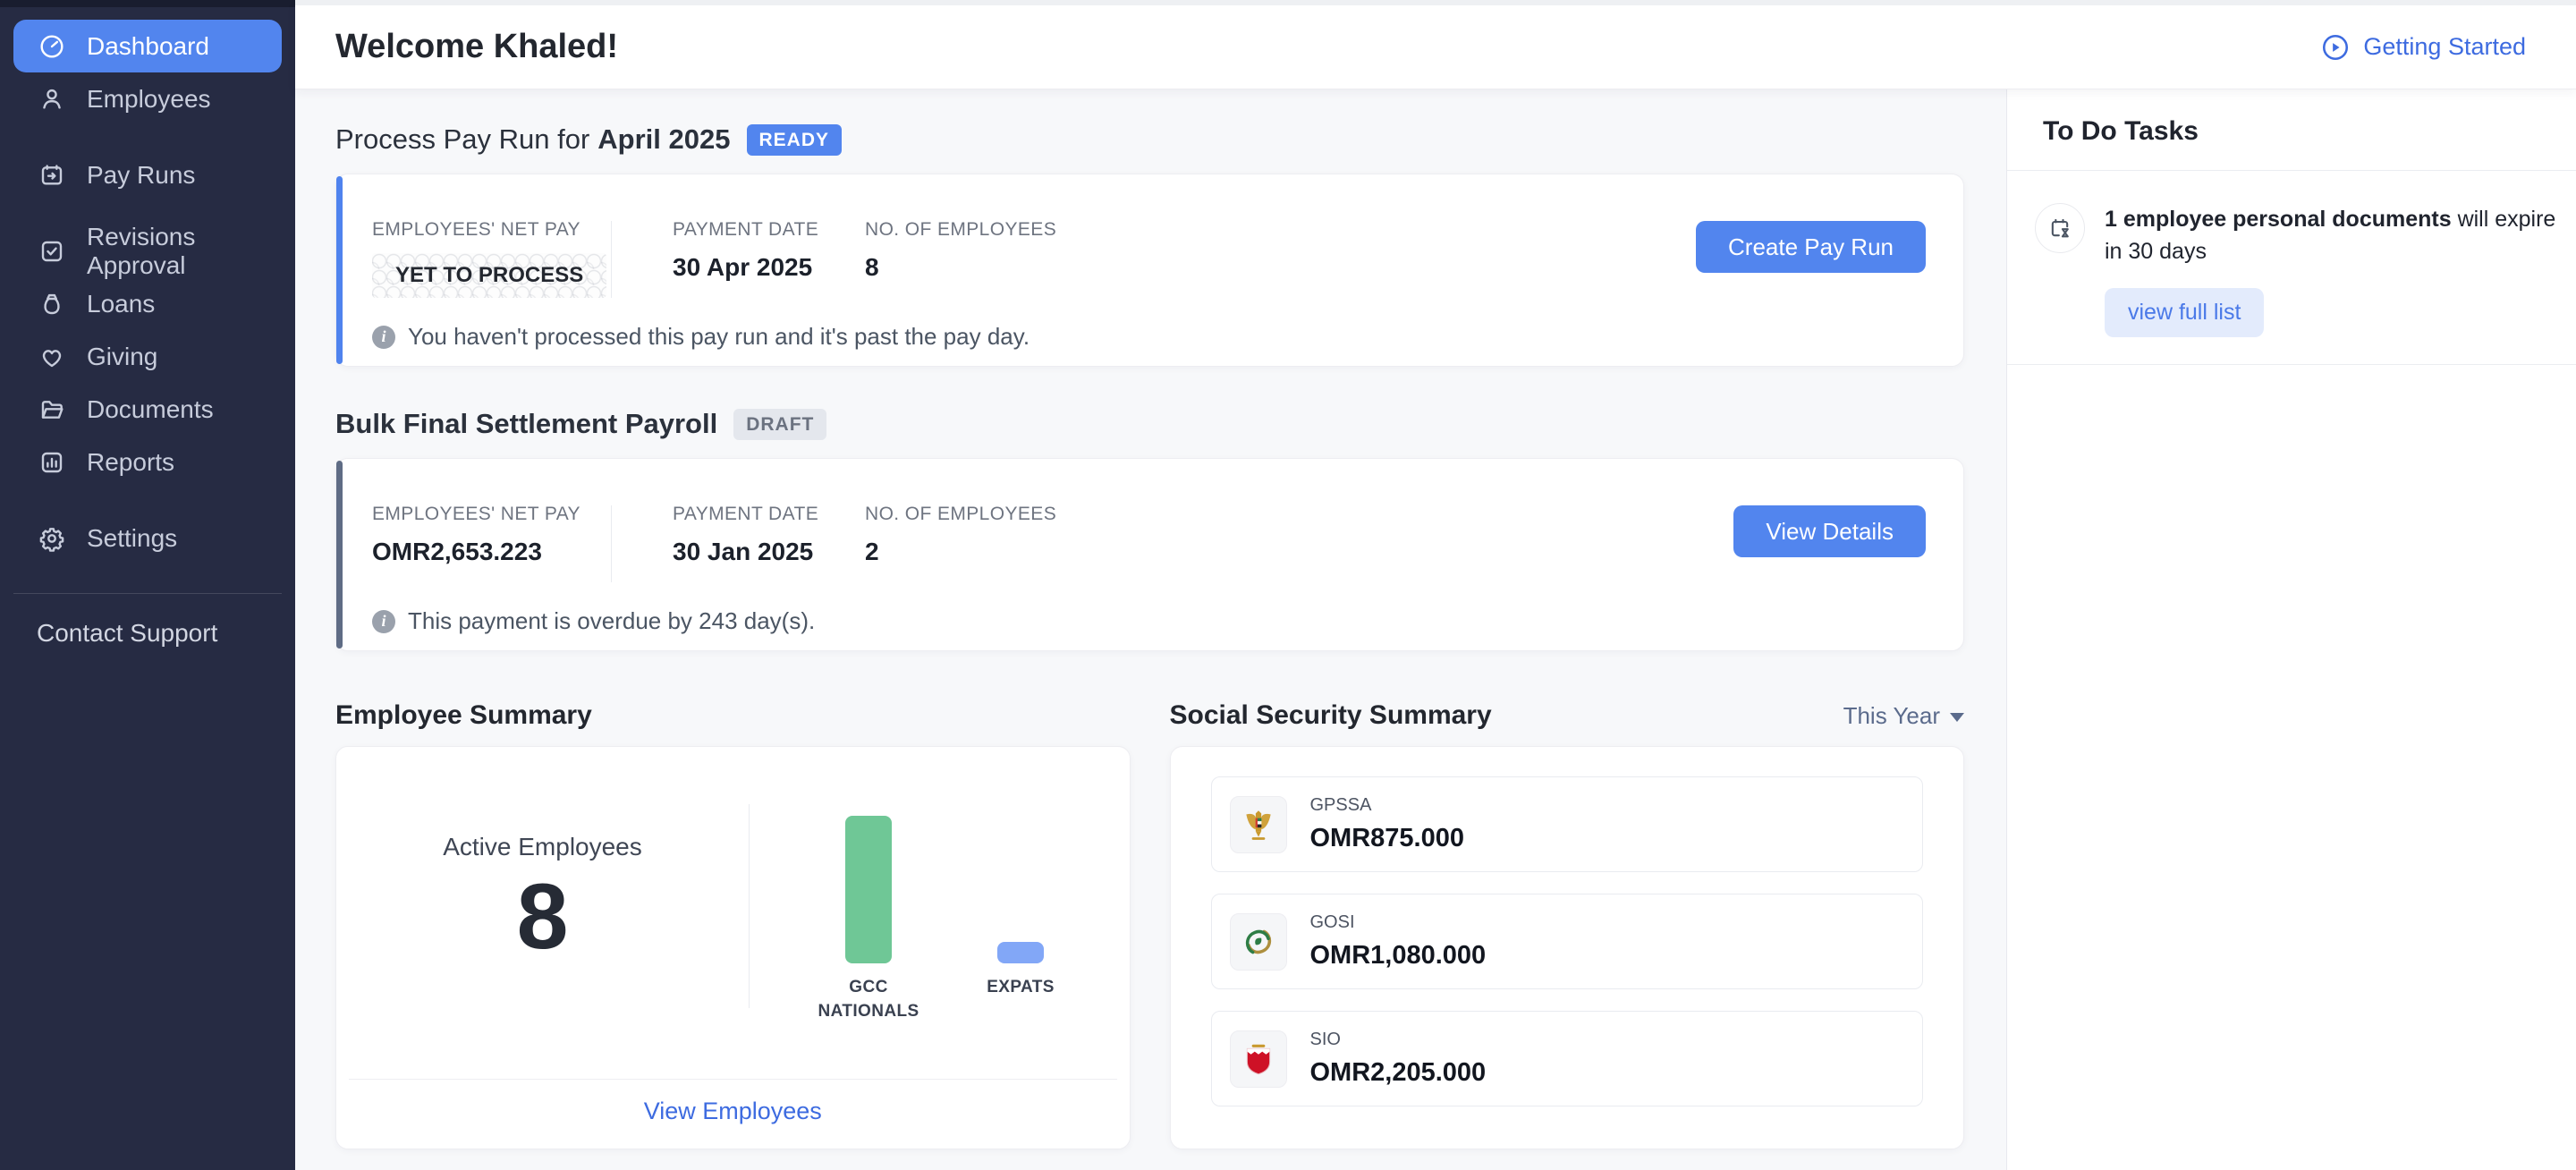 This screenshot has width=2576, height=1170. What do you see at coordinates (743, 267) in the screenshot?
I see `payment-date-value: 30 Apr 2025` at bounding box center [743, 267].